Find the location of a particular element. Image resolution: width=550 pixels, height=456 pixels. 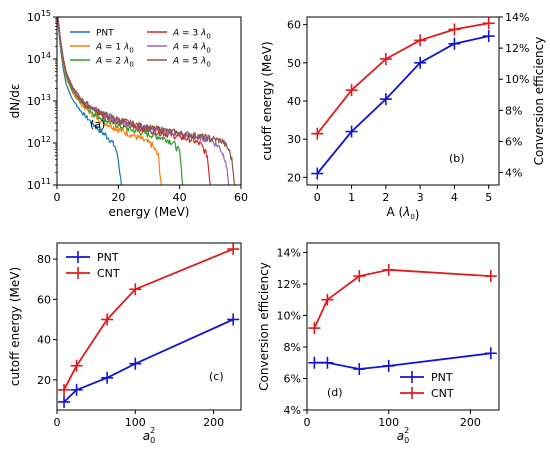

series-line-left is located at coordinates (402, 105).